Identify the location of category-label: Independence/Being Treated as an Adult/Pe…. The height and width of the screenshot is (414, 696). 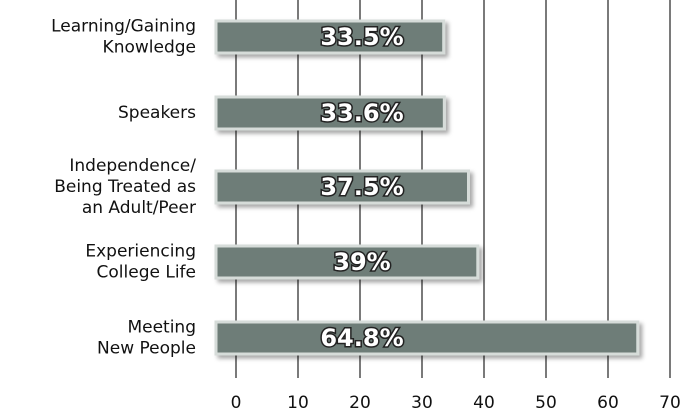
(125, 187).